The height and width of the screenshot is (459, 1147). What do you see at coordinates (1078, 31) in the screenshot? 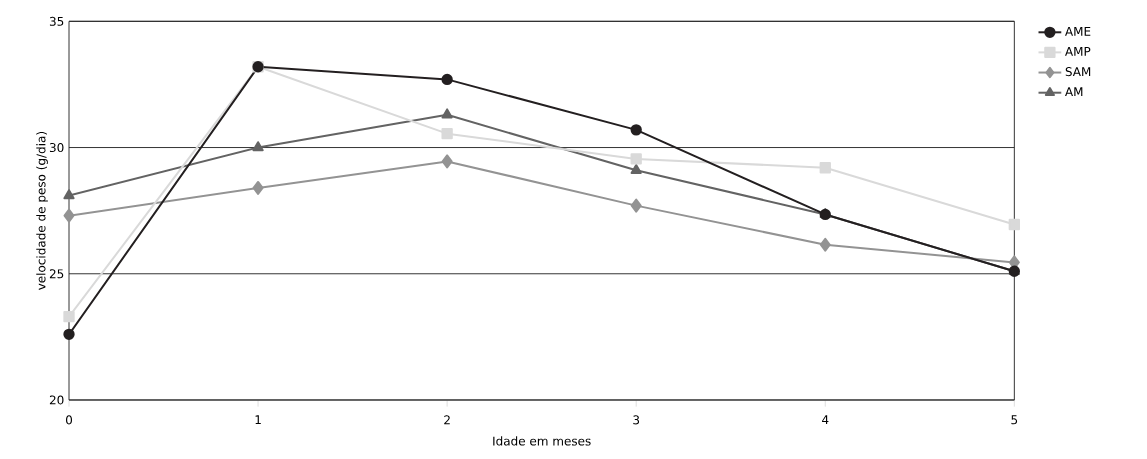
I see `legend-label: AME` at bounding box center [1078, 31].